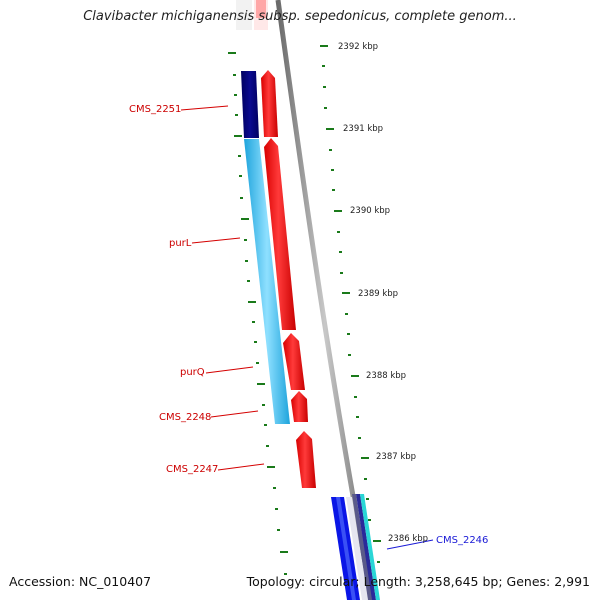 The image size is (600, 600). I want to click on scale-label-2386: 2386 kbp, so click(408, 539).